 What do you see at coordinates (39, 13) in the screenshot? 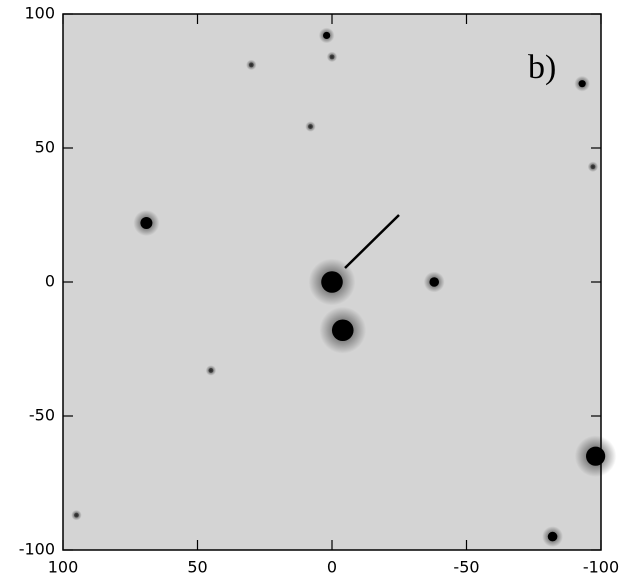
I see `y-tick-label: 100` at bounding box center [39, 13].